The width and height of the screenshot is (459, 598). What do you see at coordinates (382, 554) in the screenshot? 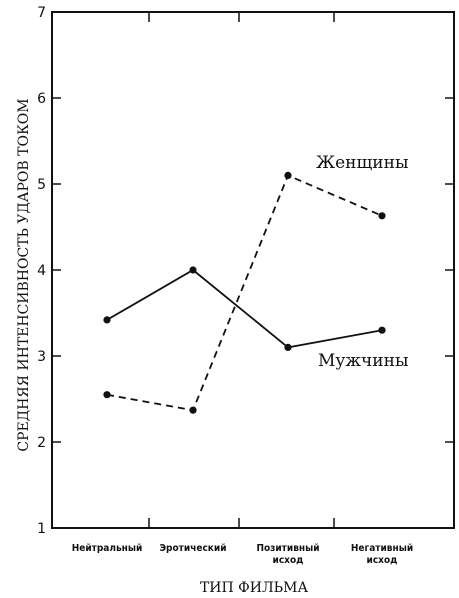
I see `x-category-label: Негативный исход` at bounding box center [382, 554].